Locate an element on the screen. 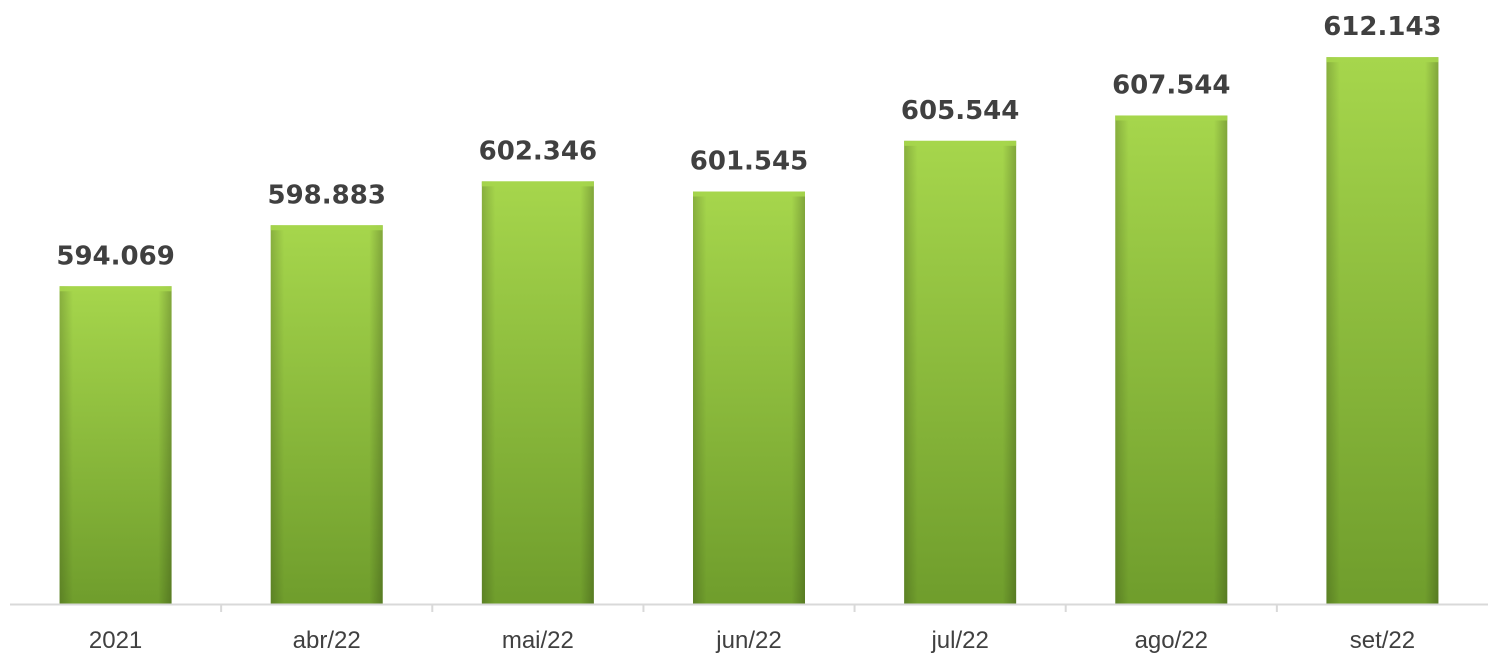 This screenshot has width=1492, height=656. x-tick-label: set/22 is located at coordinates (1382, 640).